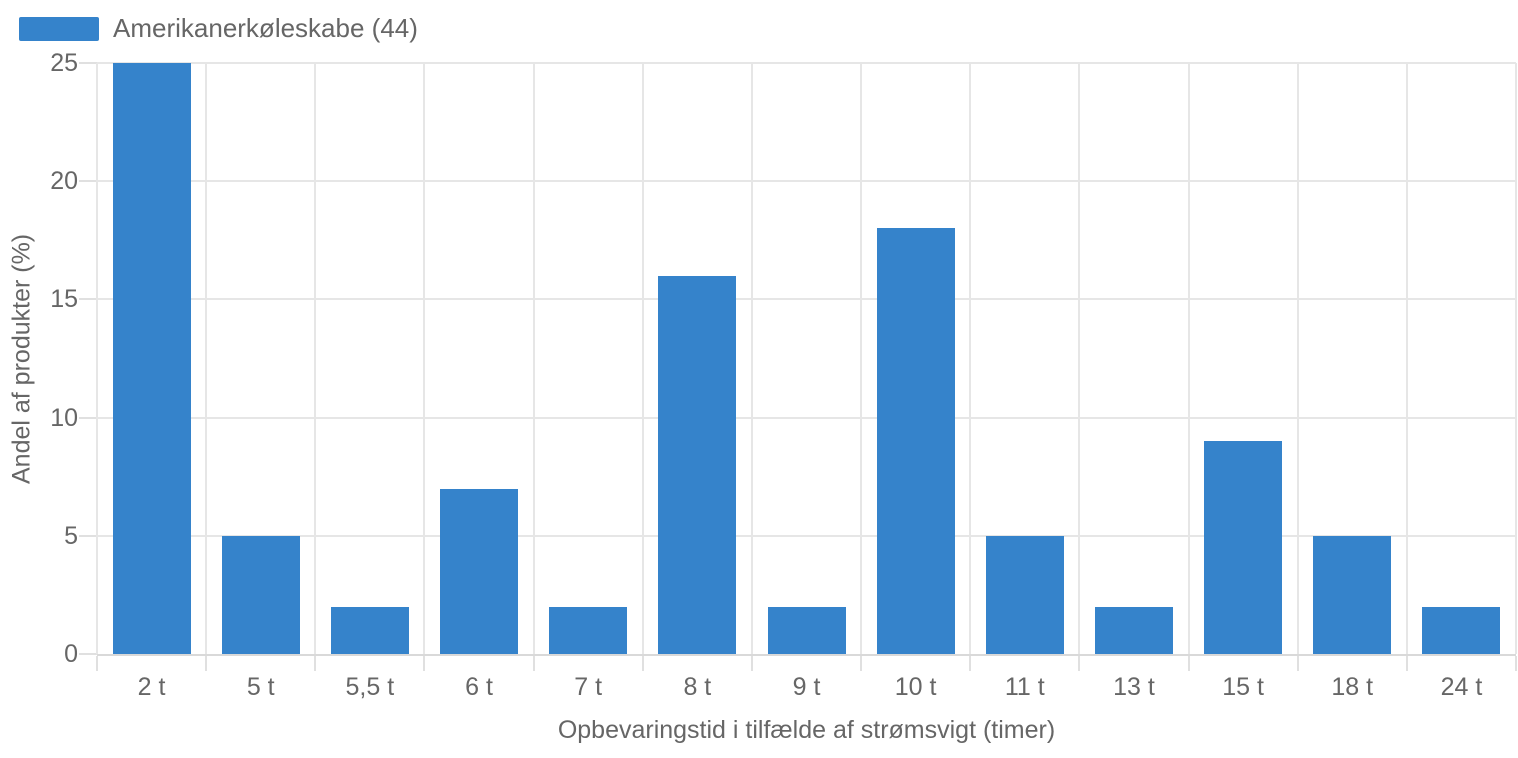 This screenshot has height=758, width=1518. What do you see at coordinates (59, 28) in the screenshot?
I see `legend-swatch` at bounding box center [59, 28].